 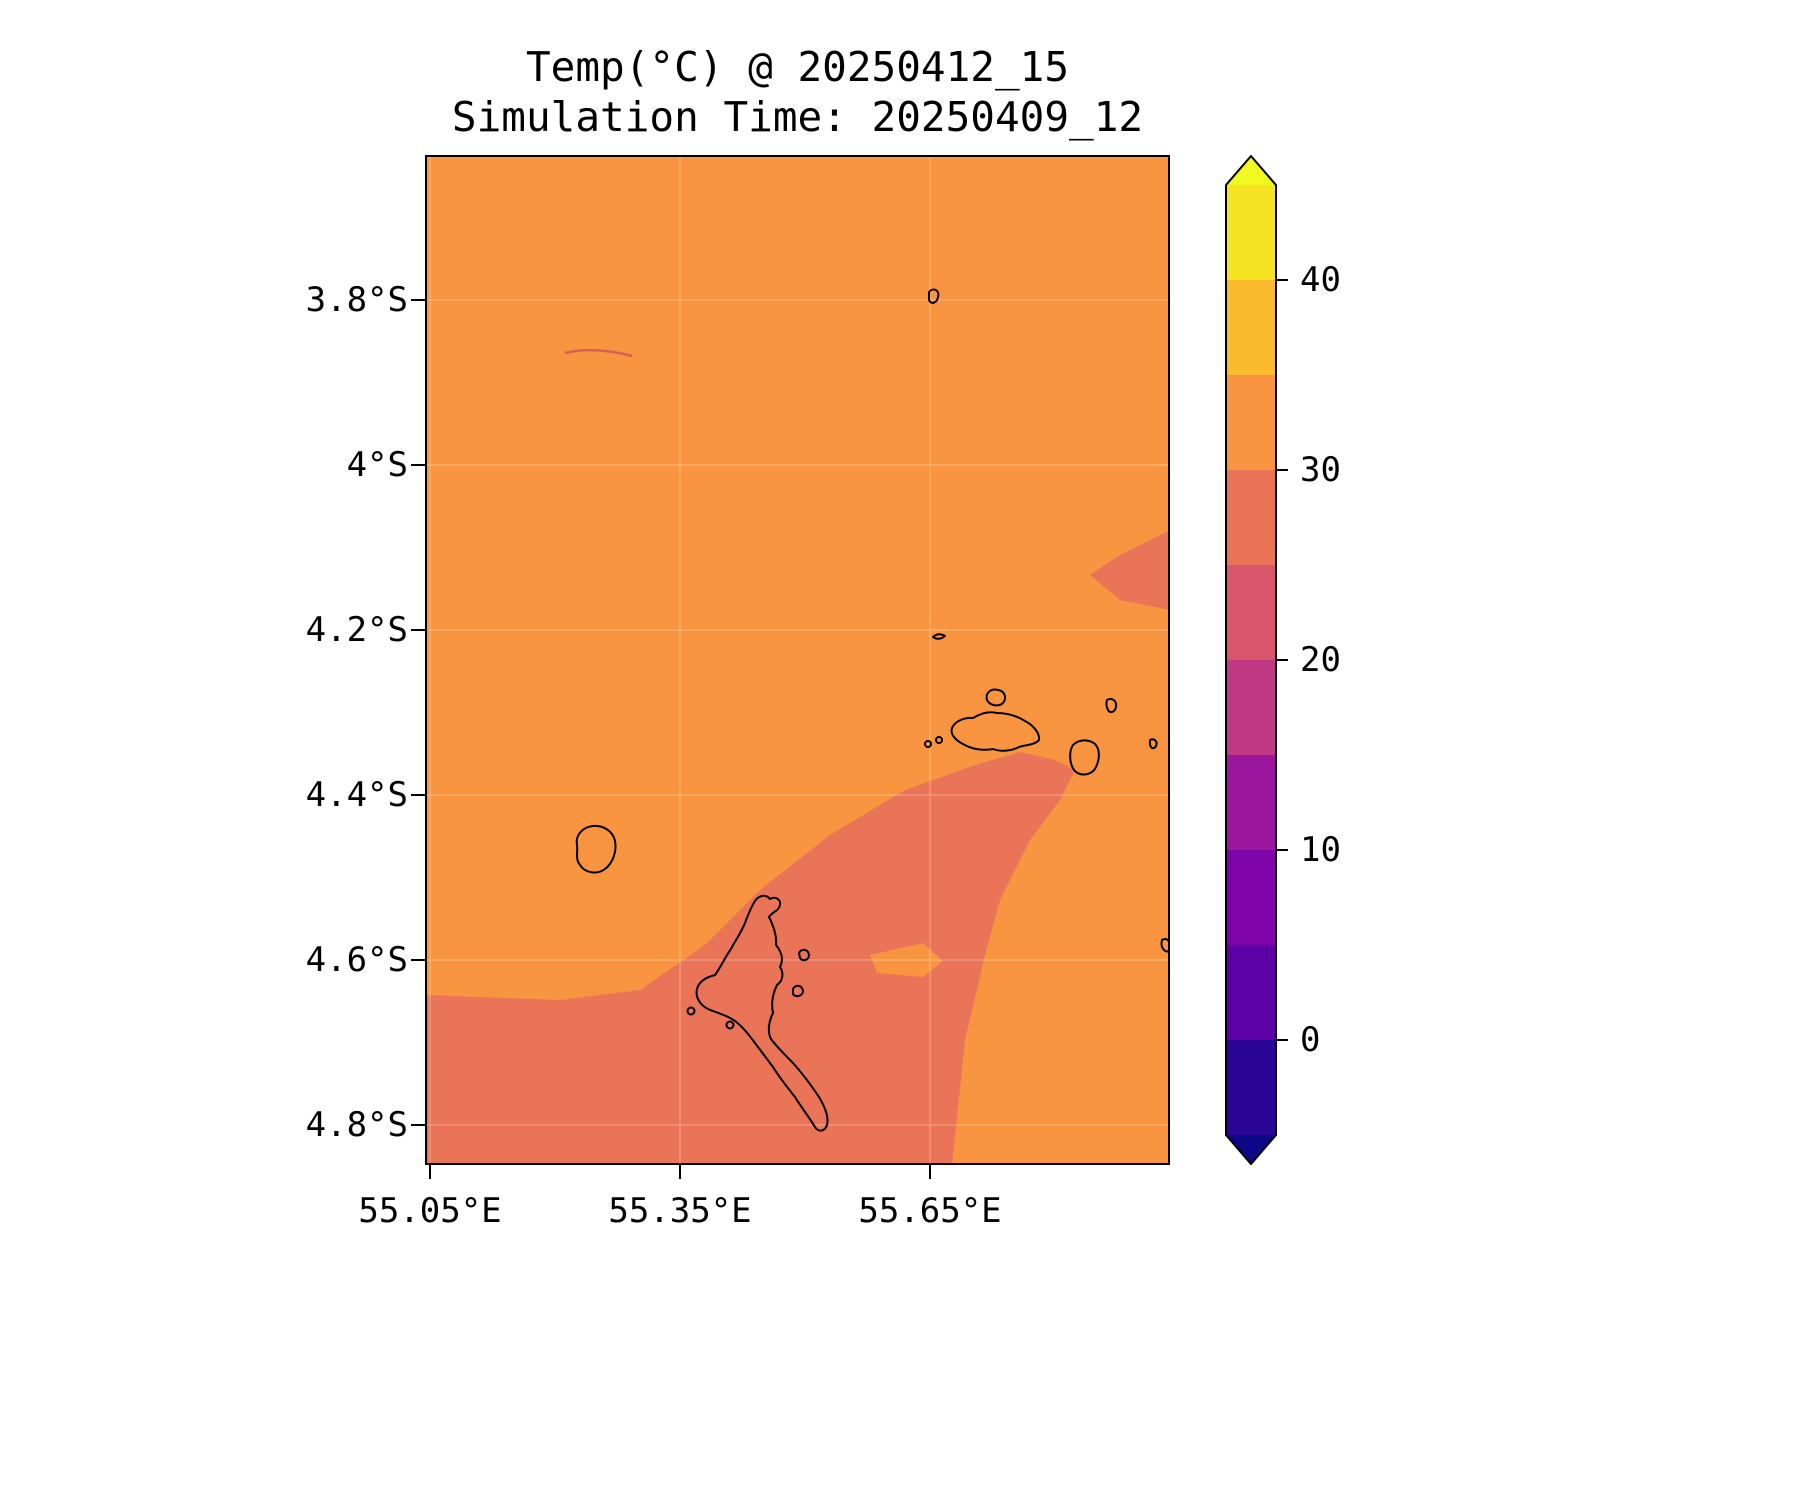 I want to click on coastline-islet-east, so click(x=1153, y=744).